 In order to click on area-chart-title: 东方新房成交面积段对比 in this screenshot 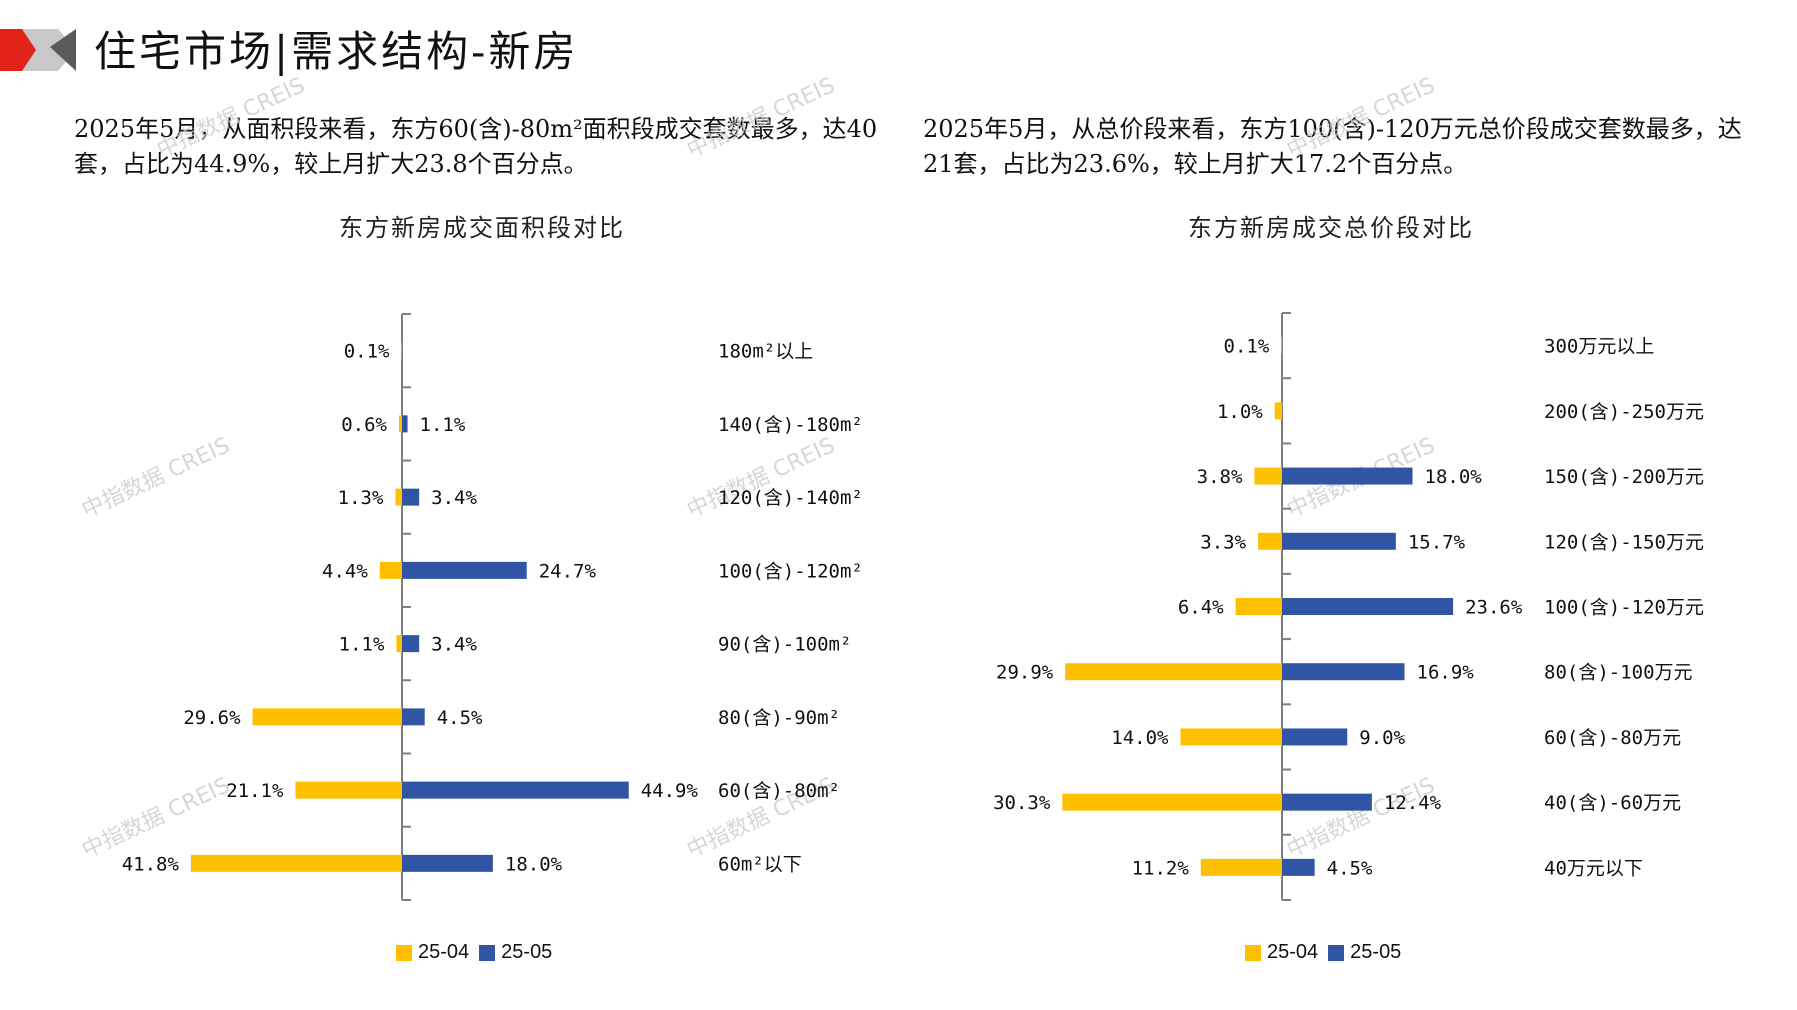, I will do `click(482, 228)`.